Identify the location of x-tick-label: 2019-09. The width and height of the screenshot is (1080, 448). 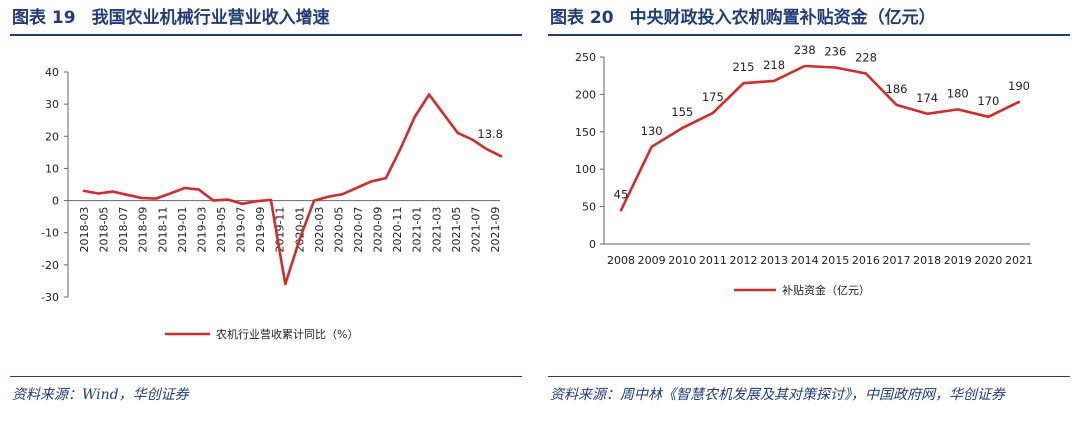
(260, 230).